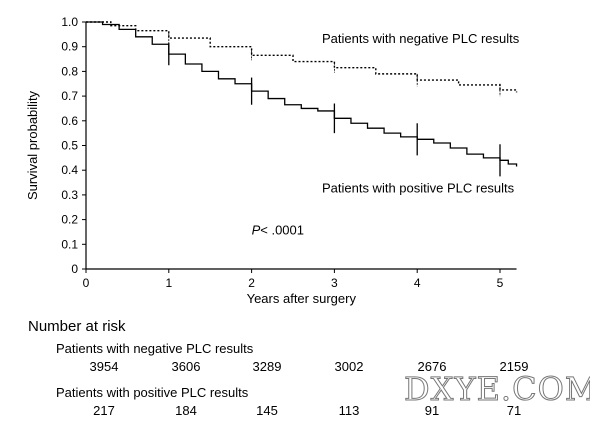 The image size is (590, 422). Describe the element at coordinates (104, 410) in the screenshot. I see `risk-count: 217` at that location.